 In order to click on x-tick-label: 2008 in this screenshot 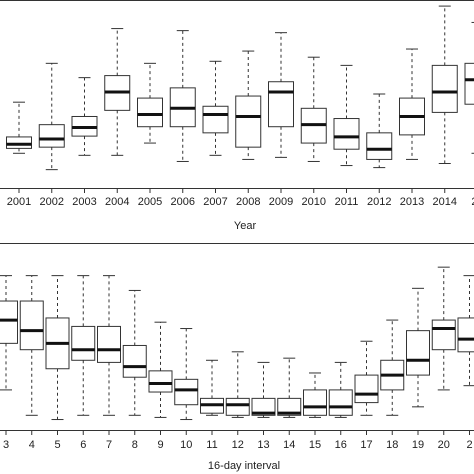, I will do `click(248, 202)`.